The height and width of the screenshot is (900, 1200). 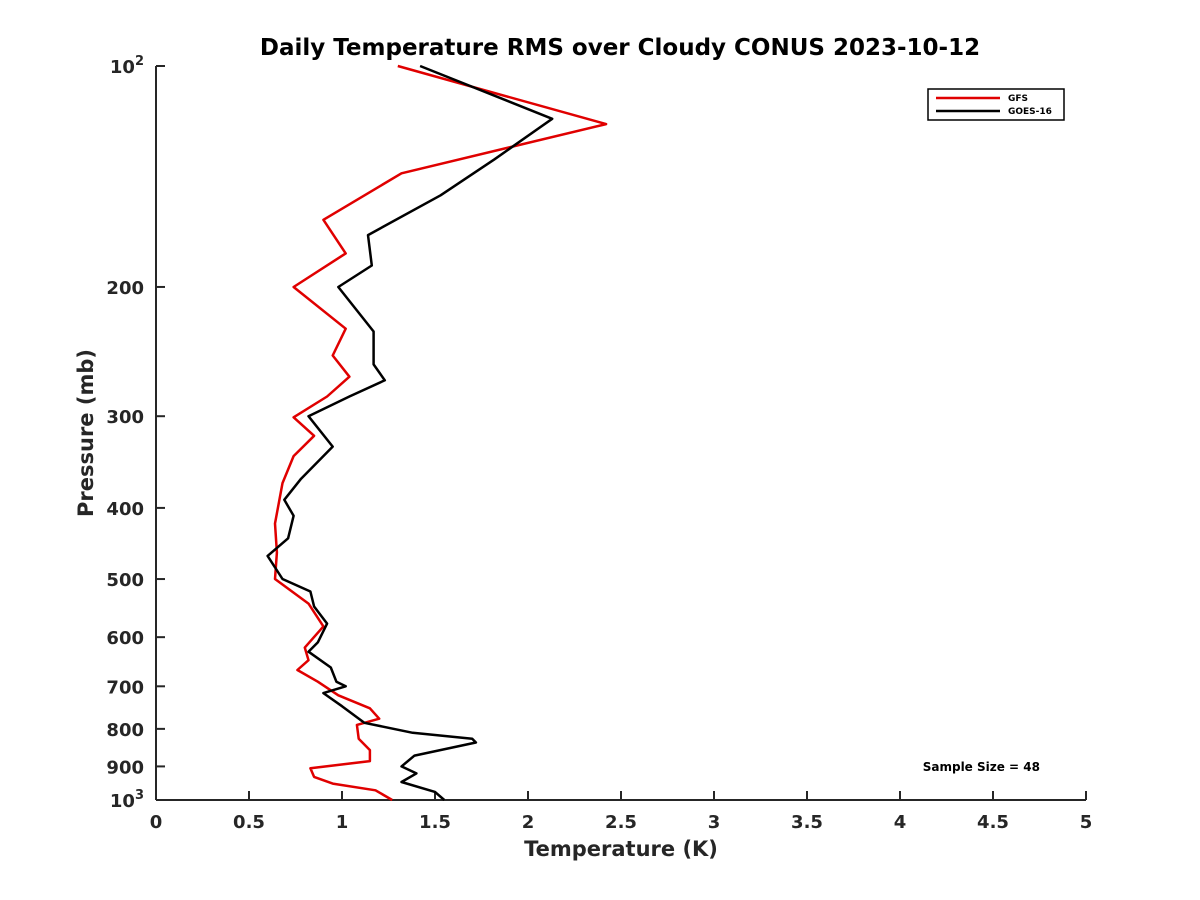 I want to click on y-tick-label: 400, so click(x=125, y=509).